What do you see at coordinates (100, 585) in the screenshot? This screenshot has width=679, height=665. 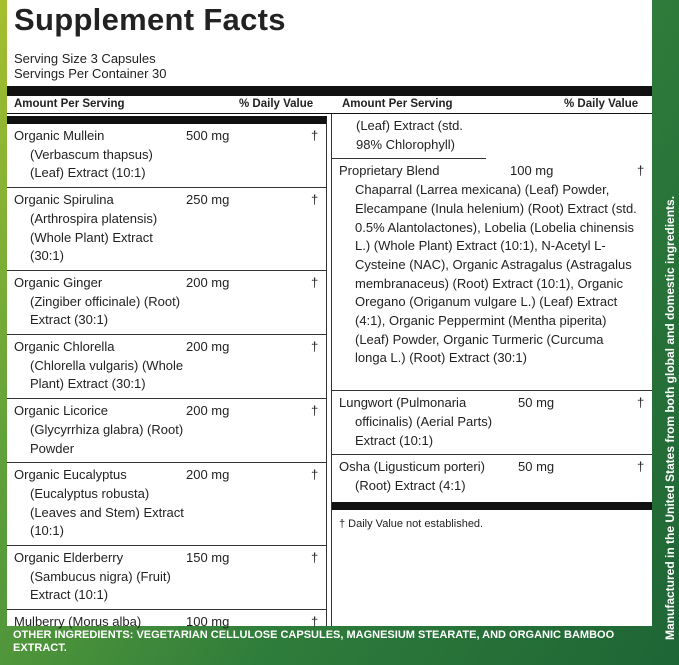 I see `ingredient-description: (Sambucus nigra) (Fruit) Extract (10:1)` at bounding box center [100, 585].